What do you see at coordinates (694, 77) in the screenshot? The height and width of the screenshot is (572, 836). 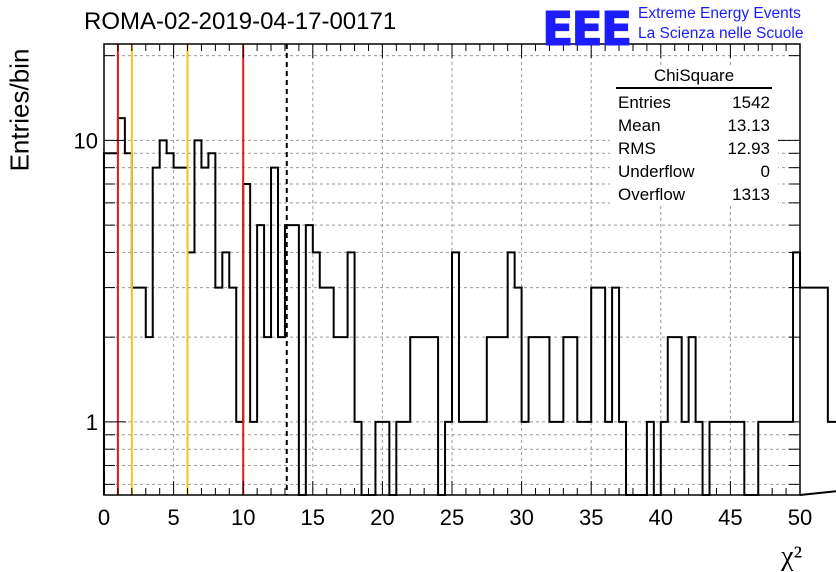 I see `stats-title: ChiSquare` at bounding box center [694, 77].